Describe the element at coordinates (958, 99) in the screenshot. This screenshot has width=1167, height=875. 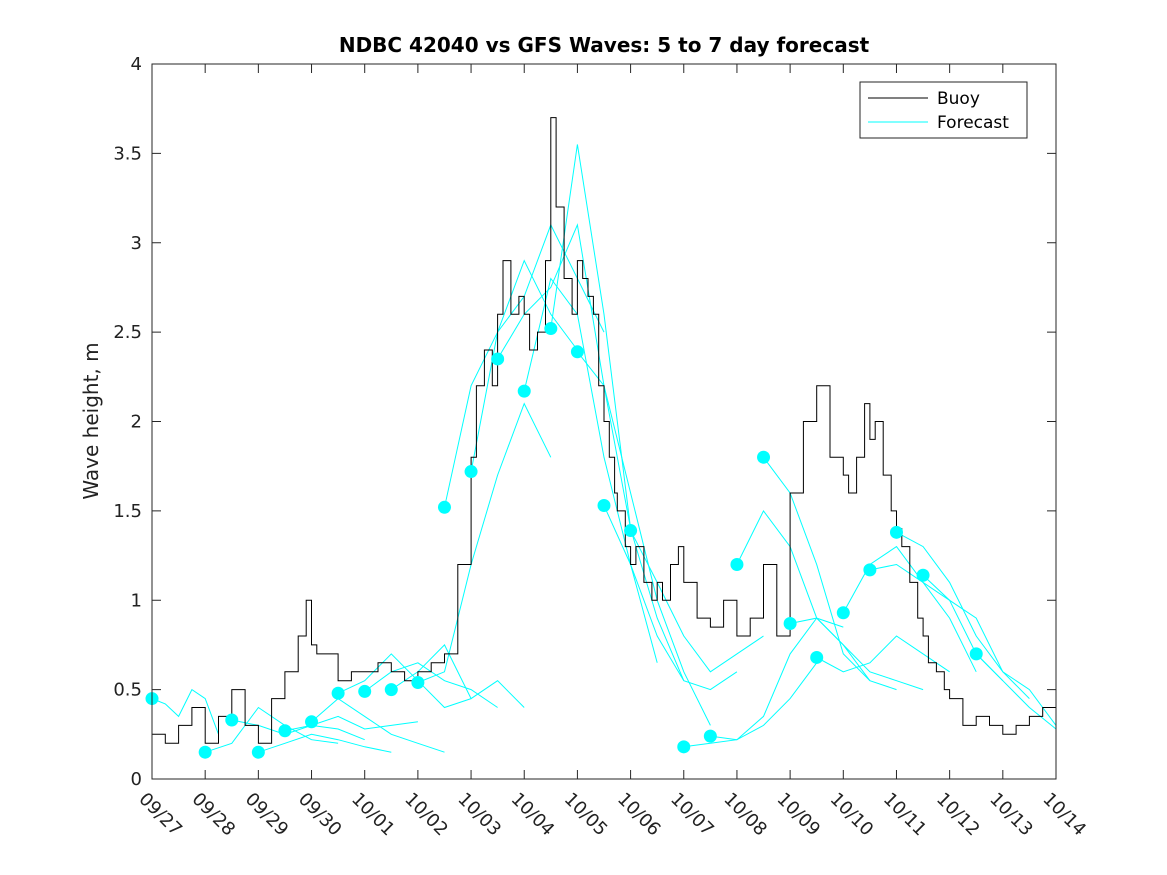
I see `legend-buoy-label: Buoy` at that location.